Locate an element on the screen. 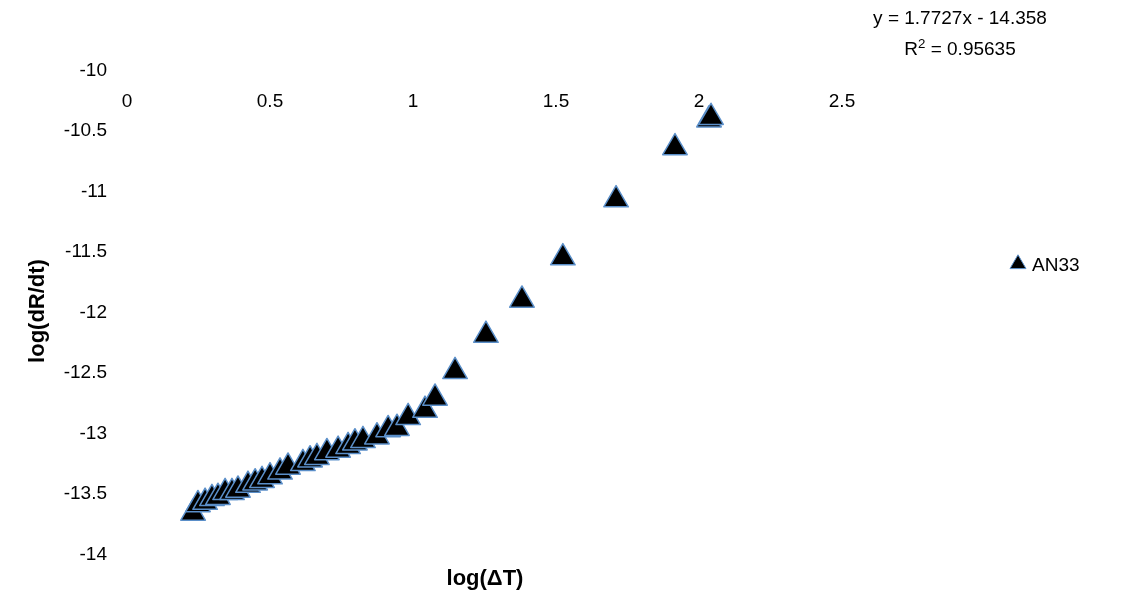 This screenshot has width=1121, height=595. x-tick-label: 0 is located at coordinates (127, 100).